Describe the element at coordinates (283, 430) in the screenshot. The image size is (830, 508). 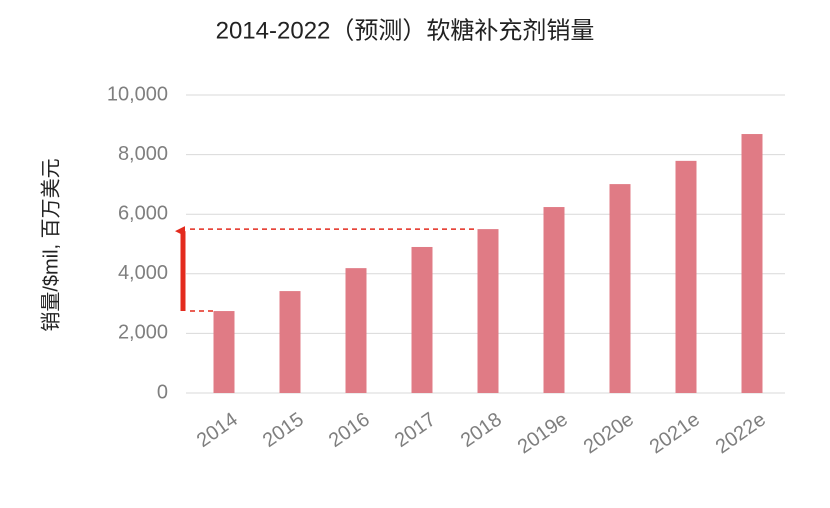
I see `x-tick-label: 2015` at that location.